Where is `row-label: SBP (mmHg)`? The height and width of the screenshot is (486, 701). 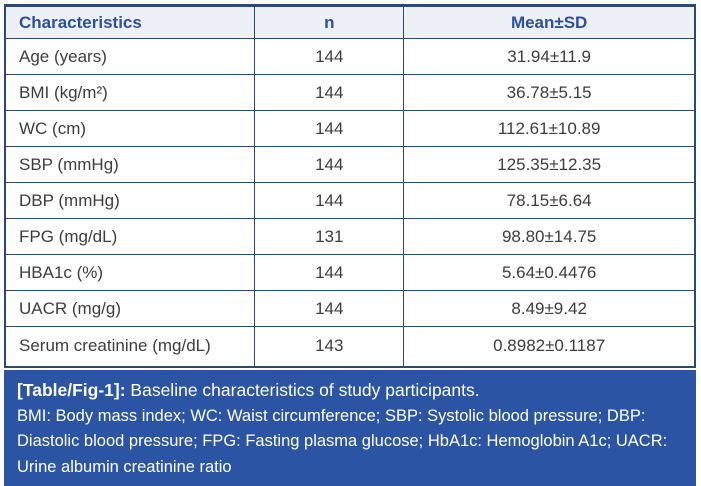 row-label: SBP (mmHg) is located at coordinates (130, 165).